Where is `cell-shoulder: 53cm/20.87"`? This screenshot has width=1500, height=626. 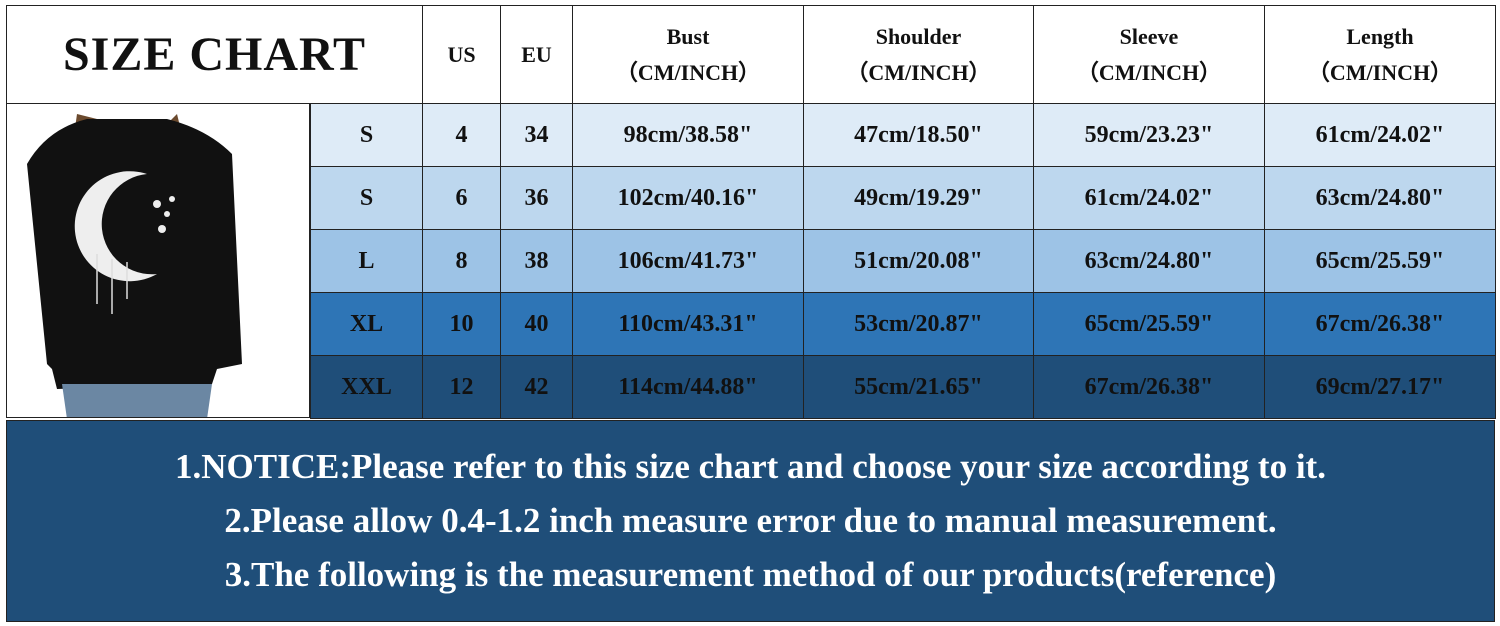
cell-shoulder: 53cm/20.87" is located at coordinates (918, 324).